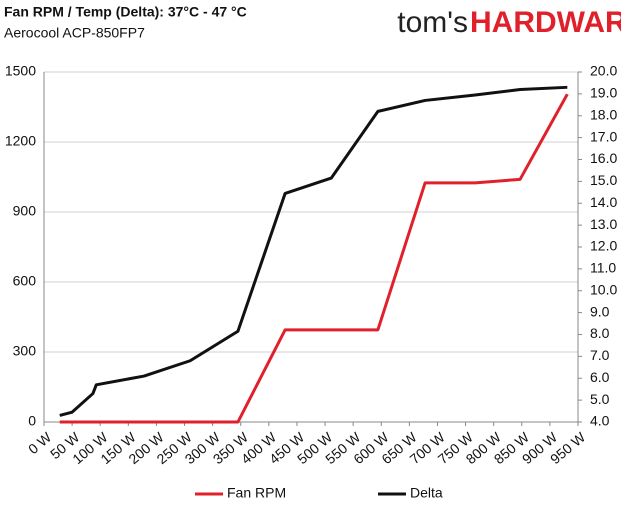 This screenshot has width=621, height=511. I want to click on y2-tick-label: 16.0, so click(603, 158).